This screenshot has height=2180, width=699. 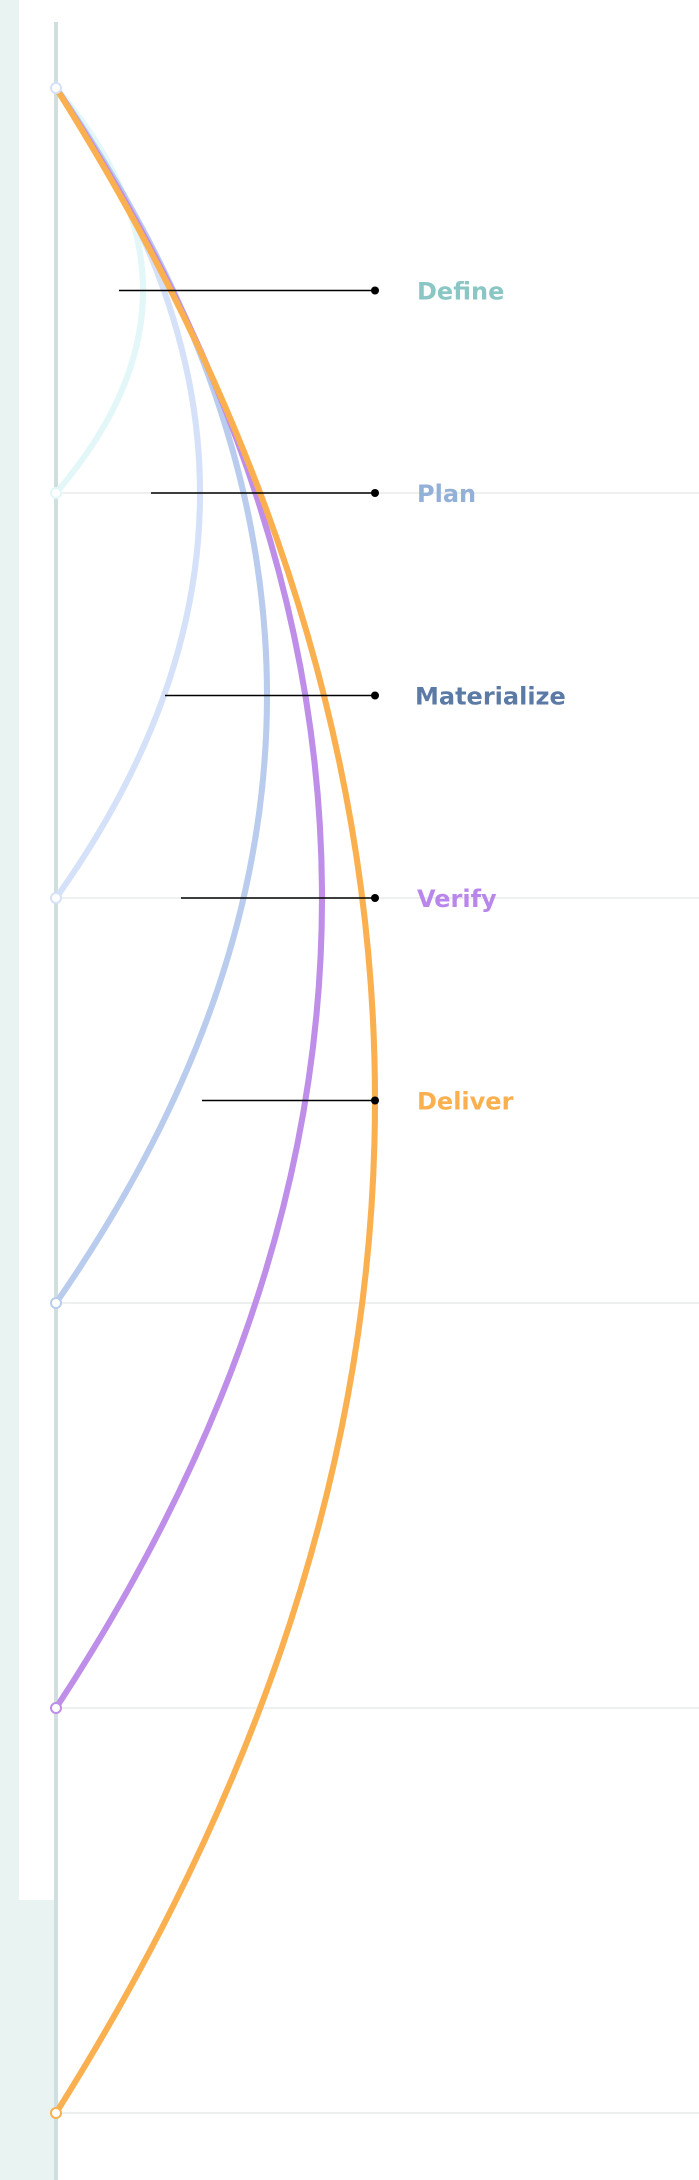 What do you see at coordinates (28, 2040) in the screenshot?
I see `background-strip-bottom` at bounding box center [28, 2040].